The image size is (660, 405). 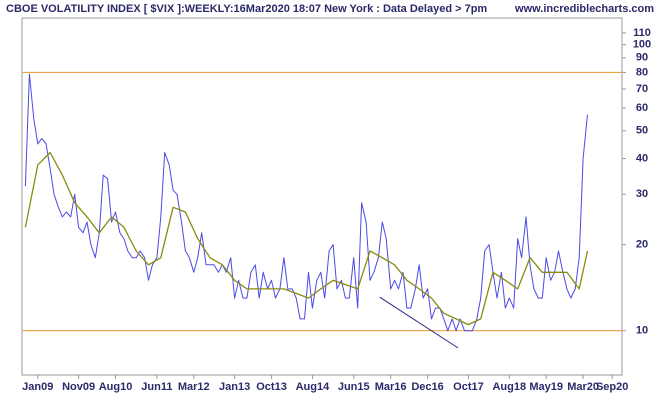 I want to click on y-tick-label: 110, so click(x=642, y=33).